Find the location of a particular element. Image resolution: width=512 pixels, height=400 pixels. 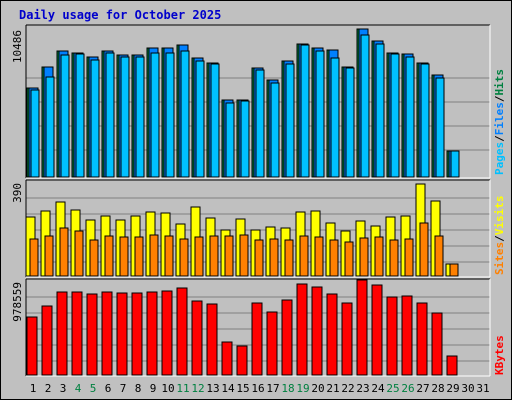

x-tick-label: 13 is located at coordinates (212, 388).